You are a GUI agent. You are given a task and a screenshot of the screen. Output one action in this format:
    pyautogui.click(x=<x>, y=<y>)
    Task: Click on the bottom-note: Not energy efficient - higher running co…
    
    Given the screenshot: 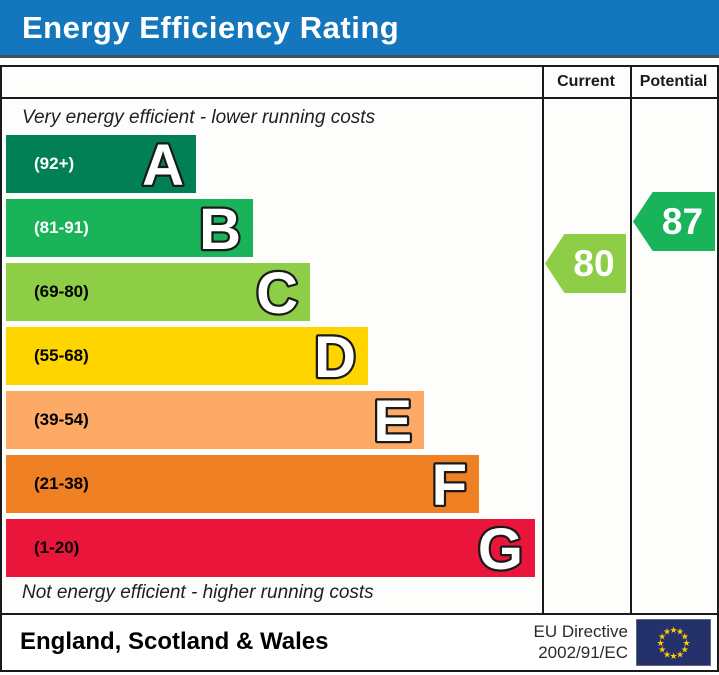 What is the action you would take?
    pyautogui.click(x=198, y=592)
    